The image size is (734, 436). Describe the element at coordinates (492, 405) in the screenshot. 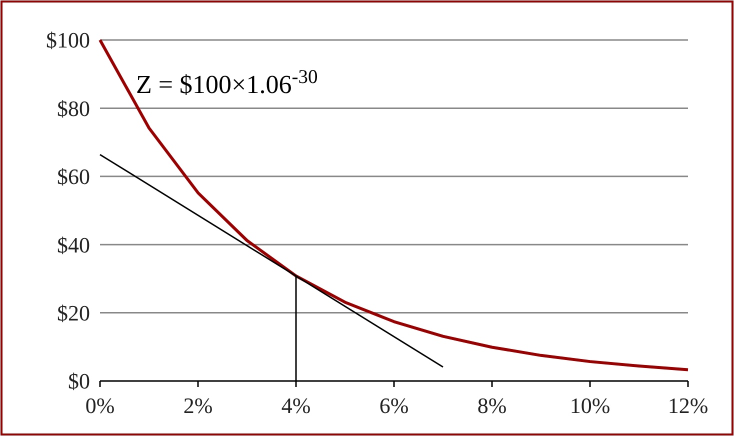

I see `x-tick-label: 8%` at that location.